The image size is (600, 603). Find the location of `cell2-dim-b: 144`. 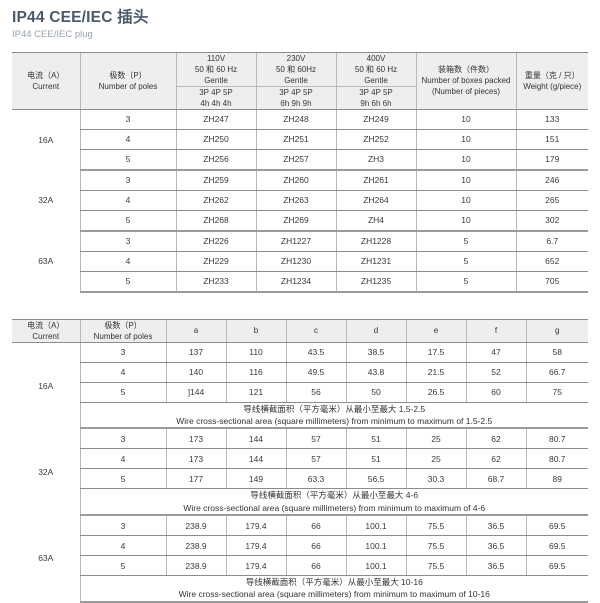

cell2-dim-b: 144 is located at coordinates (255, 439).